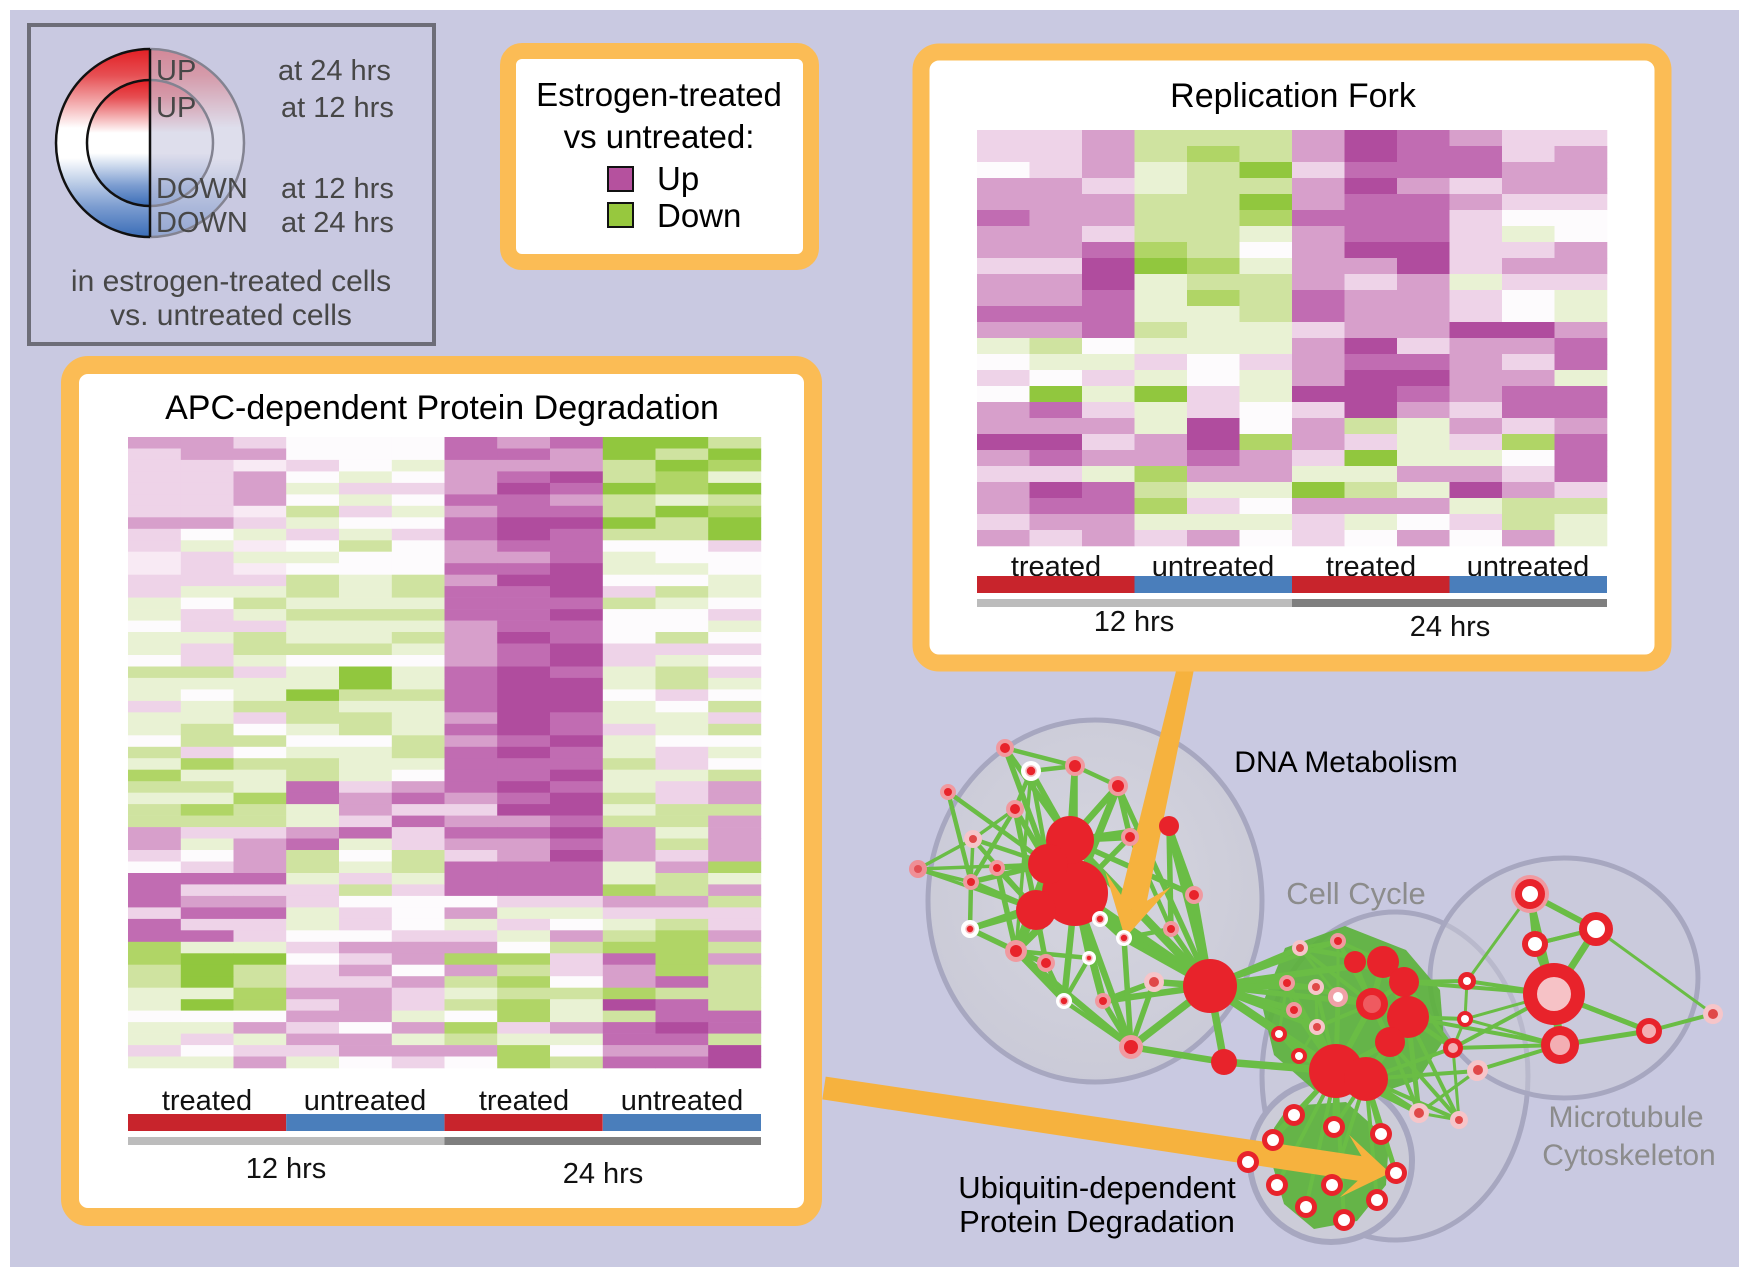 This screenshot has height=1279, width=1750. Describe the element at coordinates (1293, 96) in the screenshot. I see `svg-text: Replication Fork` at that location.